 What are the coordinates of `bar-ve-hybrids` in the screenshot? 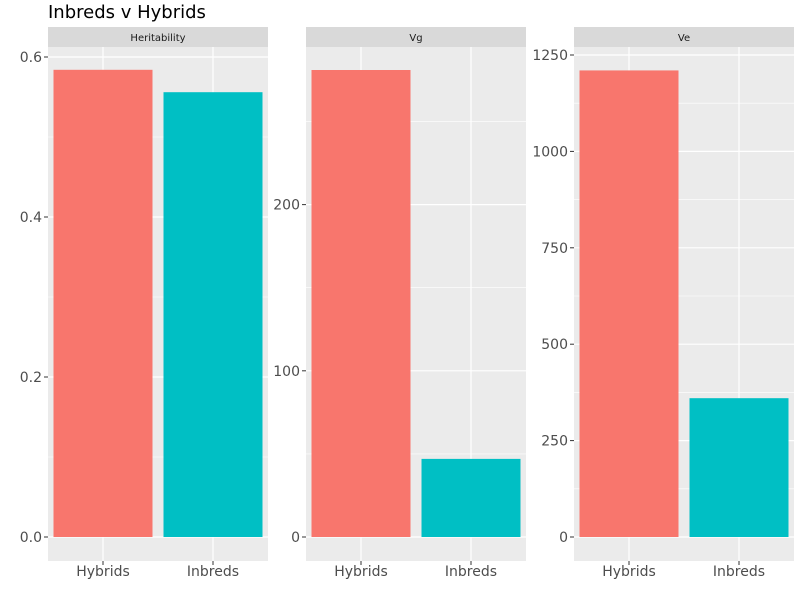 It's located at (629, 303).